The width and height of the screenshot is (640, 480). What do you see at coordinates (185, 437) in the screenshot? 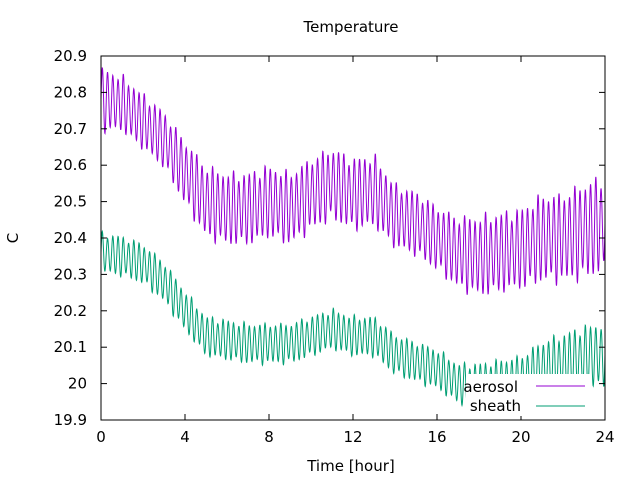
I see `x-tick-label: 4` at bounding box center [185, 437].